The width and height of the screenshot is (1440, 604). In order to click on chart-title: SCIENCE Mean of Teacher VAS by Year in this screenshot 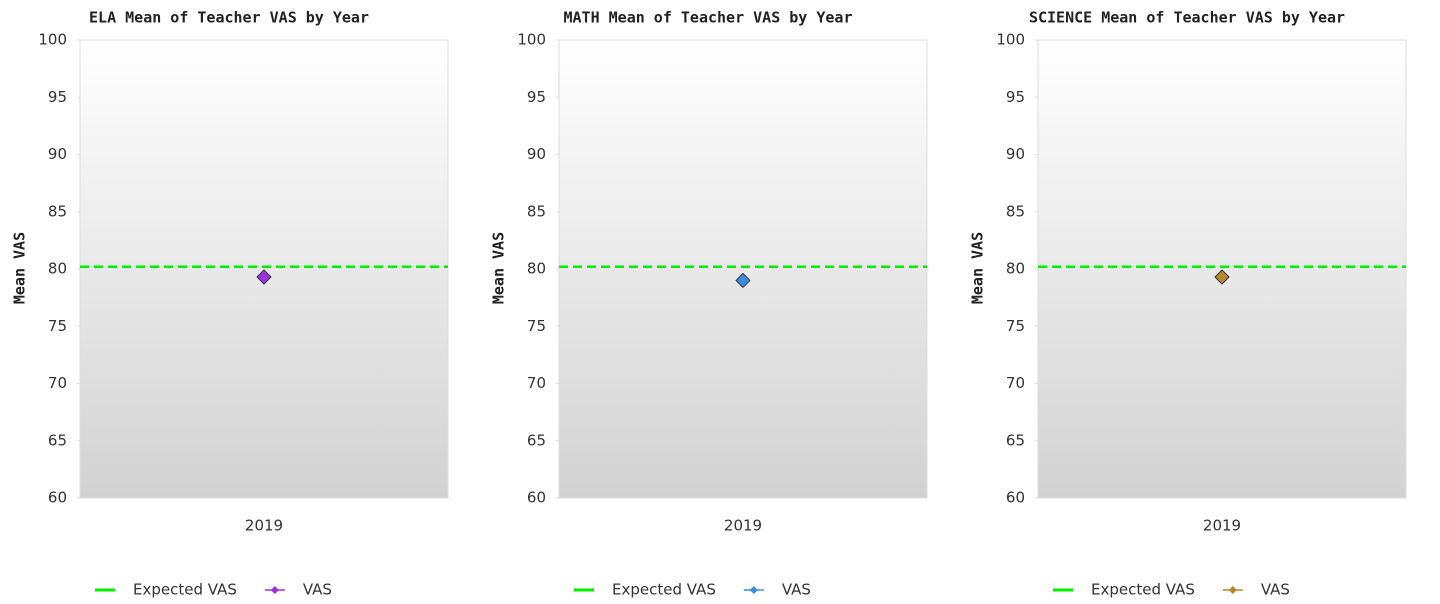, I will do `click(1187, 18)`.